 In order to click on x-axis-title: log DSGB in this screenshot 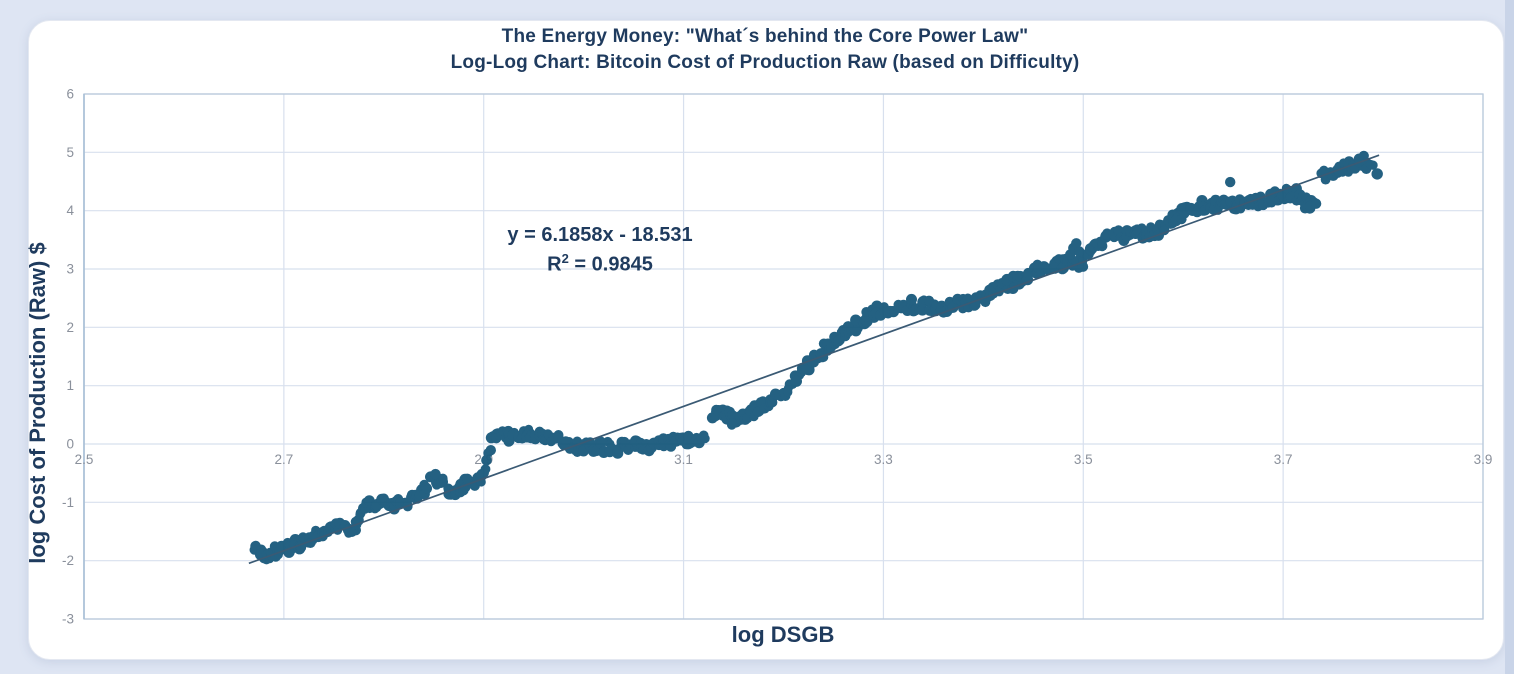, I will do `click(783, 634)`.